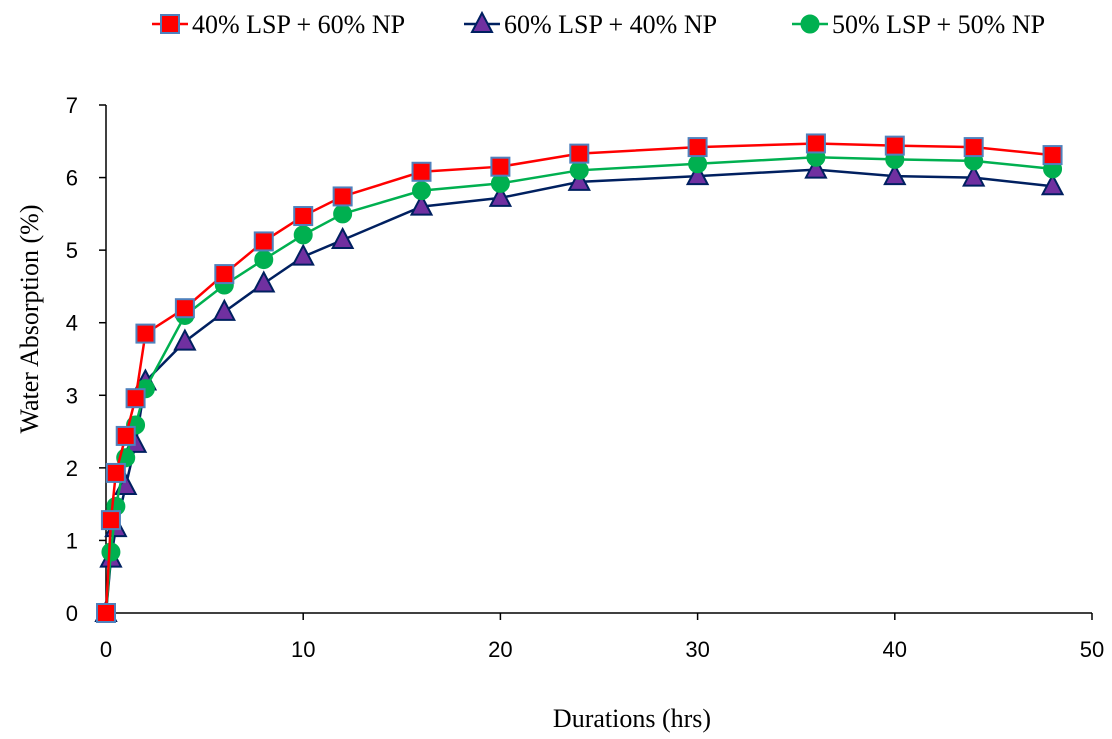  I want to click on y-tick-label: 3, so click(72, 395).